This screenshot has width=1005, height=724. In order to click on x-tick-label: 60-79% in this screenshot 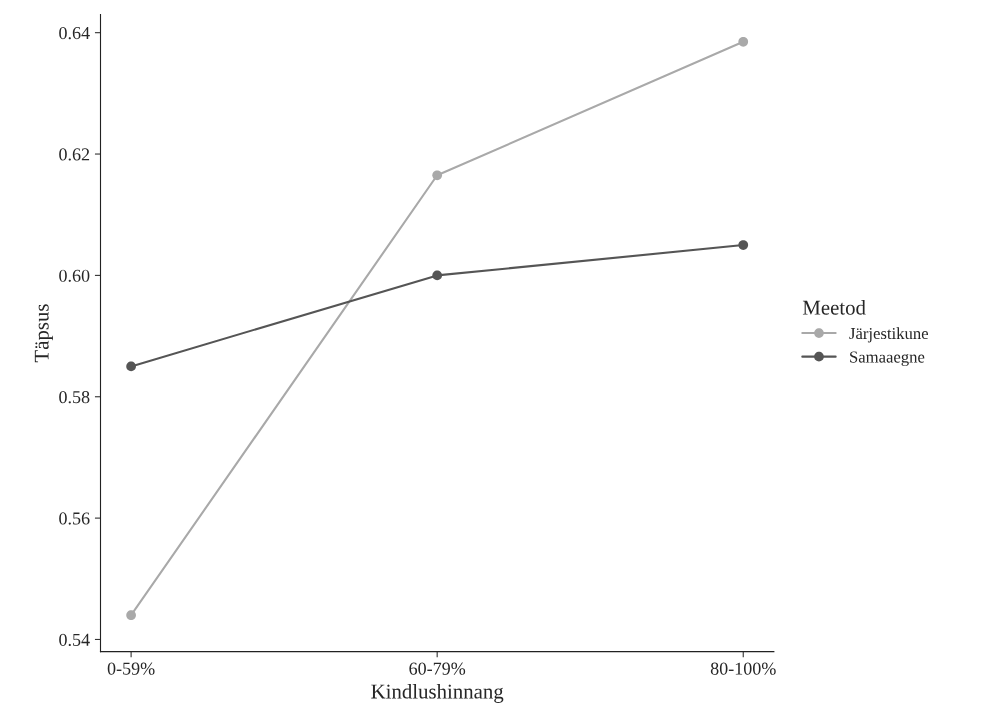, I will do `click(437, 668)`.